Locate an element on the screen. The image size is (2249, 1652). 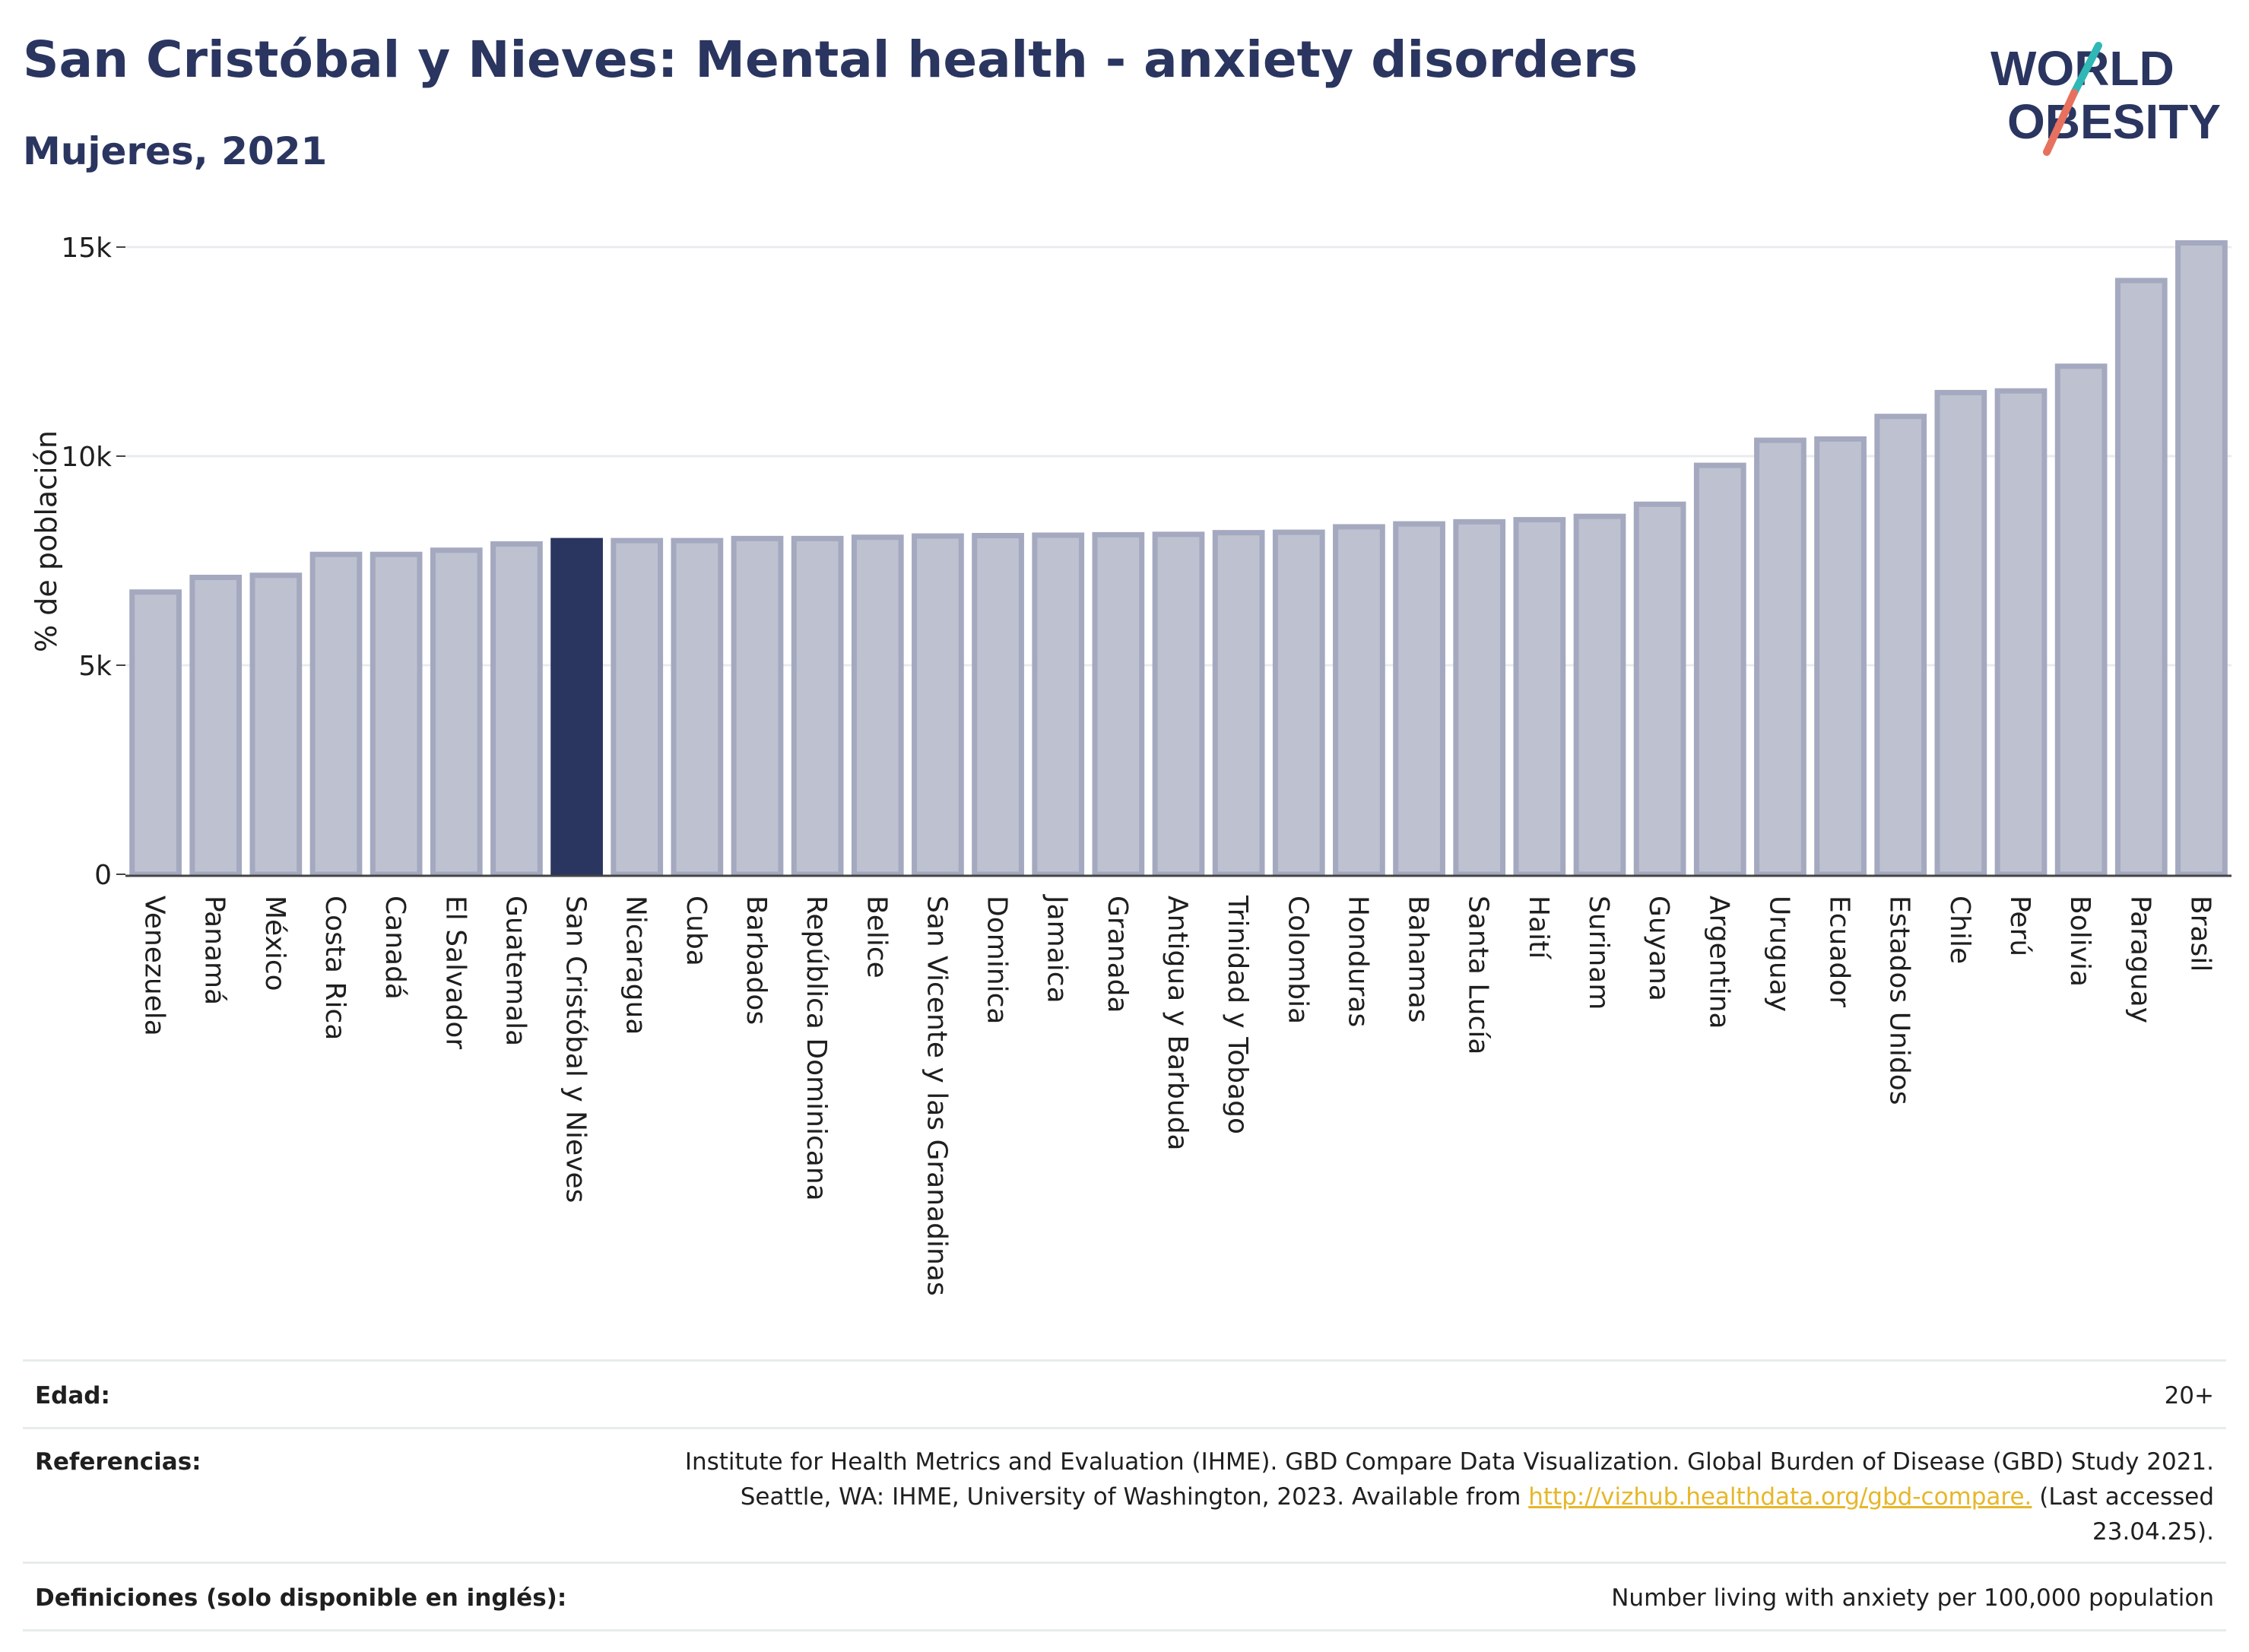
x-tick-label: República Dominicana is located at coordinates (816, 1048).